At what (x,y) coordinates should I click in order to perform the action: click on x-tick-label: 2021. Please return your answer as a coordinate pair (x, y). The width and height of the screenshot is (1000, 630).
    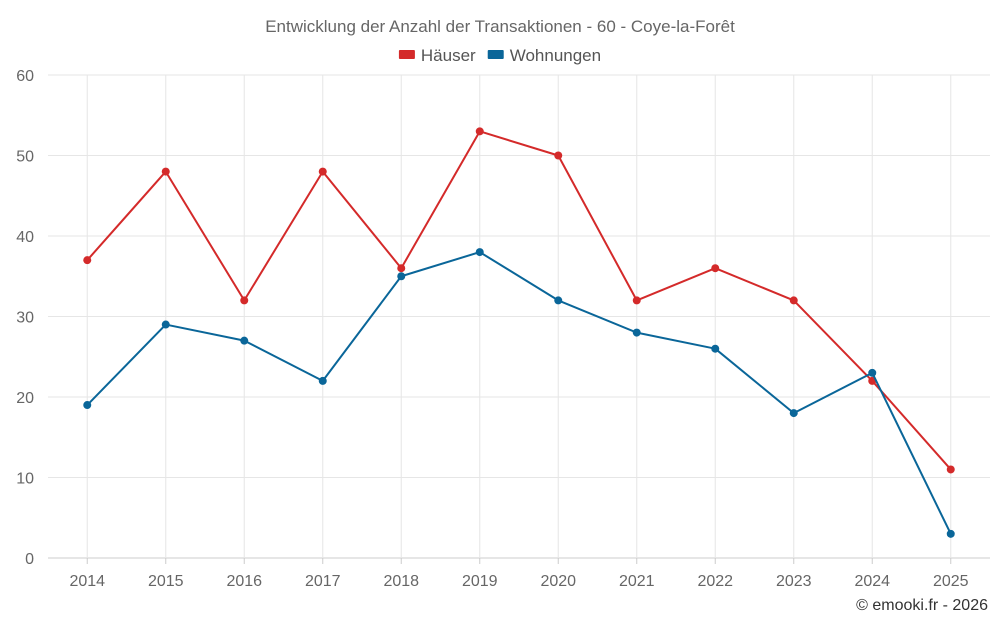
    Looking at the image, I should click on (637, 581).